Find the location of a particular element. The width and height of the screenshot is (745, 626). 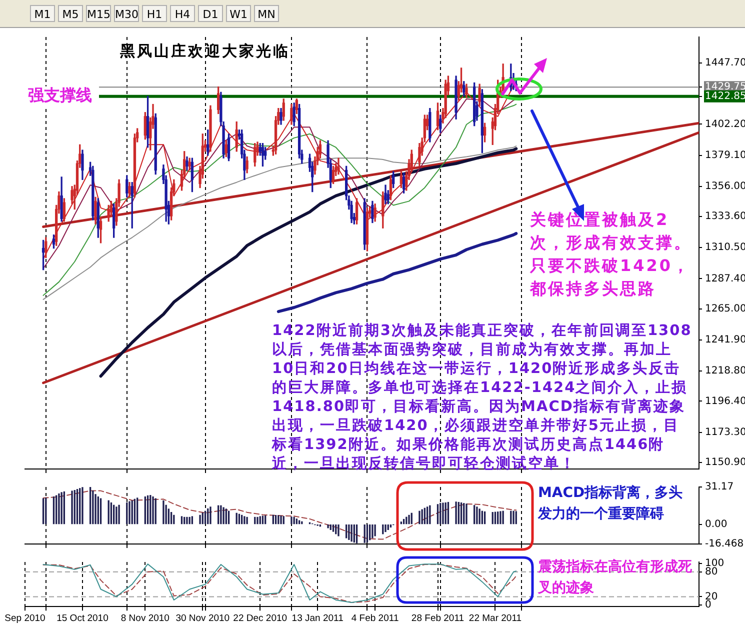

line-series is located at coordinates (279, 515).